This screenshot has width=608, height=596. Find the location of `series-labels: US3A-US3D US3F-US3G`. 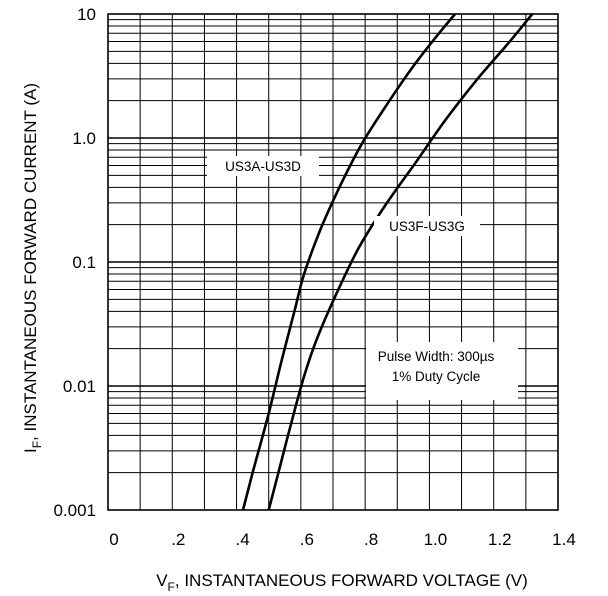

series-labels: US3A-US3D US3F-US3G is located at coordinates (343, 196).